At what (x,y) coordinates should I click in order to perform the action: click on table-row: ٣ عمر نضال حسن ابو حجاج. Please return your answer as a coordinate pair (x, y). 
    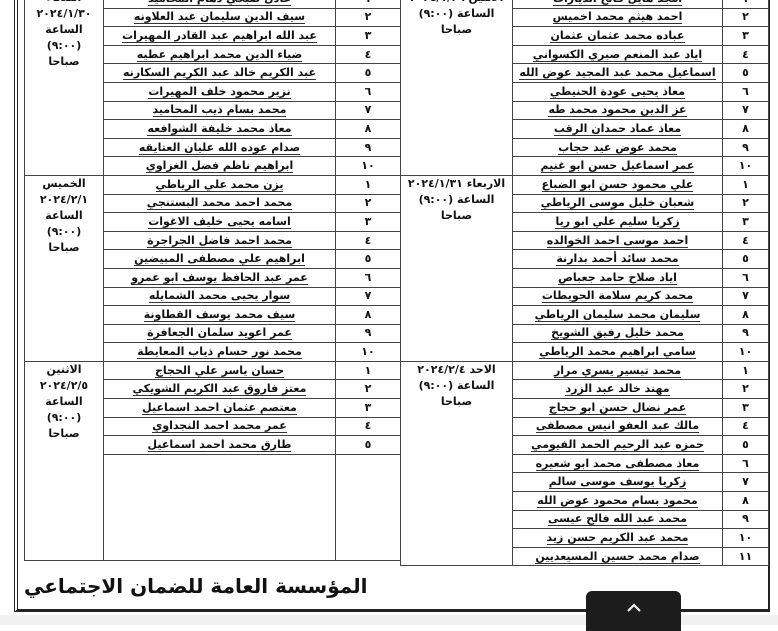
    Looking at the image, I should click on (585, 408).